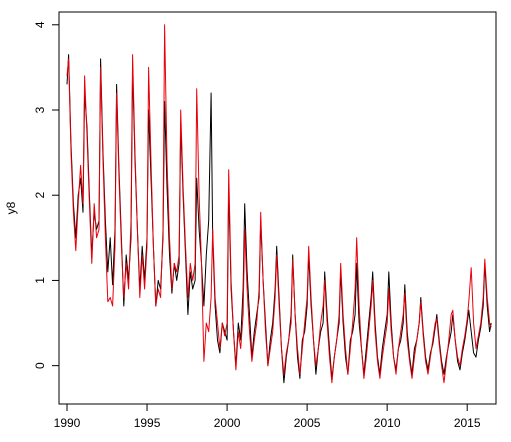 The image size is (511, 442). Describe the element at coordinates (40, 365) in the screenshot. I see `y-tick-label: 0` at that location.